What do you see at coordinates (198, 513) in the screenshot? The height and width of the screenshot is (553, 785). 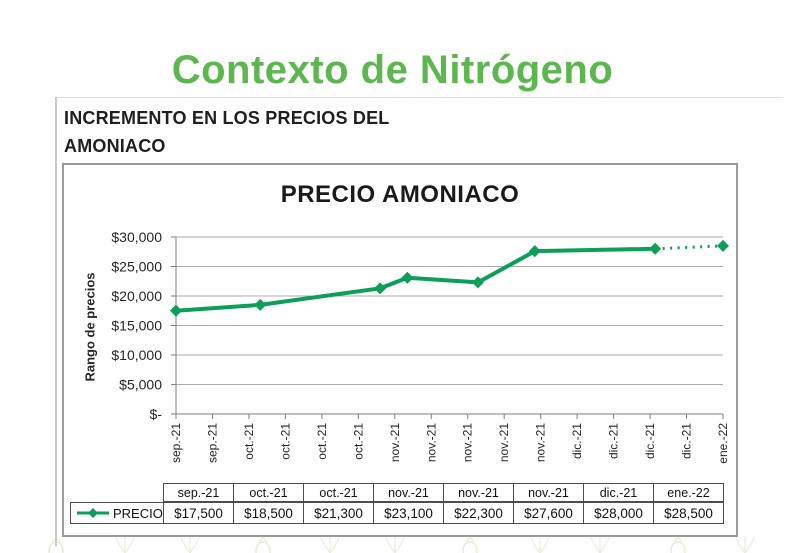 I see `table-value-cell: $17,500` at bounding box center [198, 513].